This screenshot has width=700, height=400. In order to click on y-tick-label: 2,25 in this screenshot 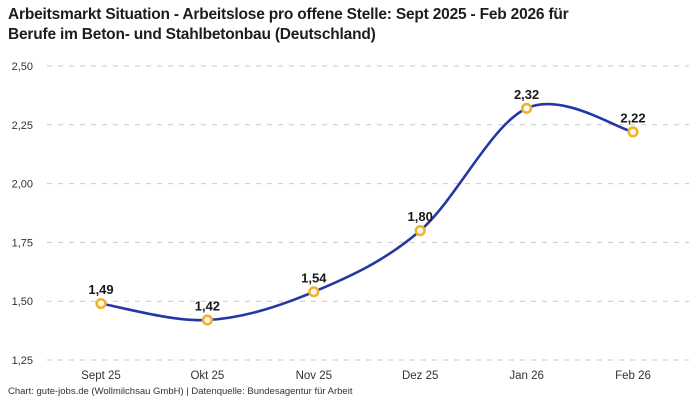, I will do `click(22, 126)`.